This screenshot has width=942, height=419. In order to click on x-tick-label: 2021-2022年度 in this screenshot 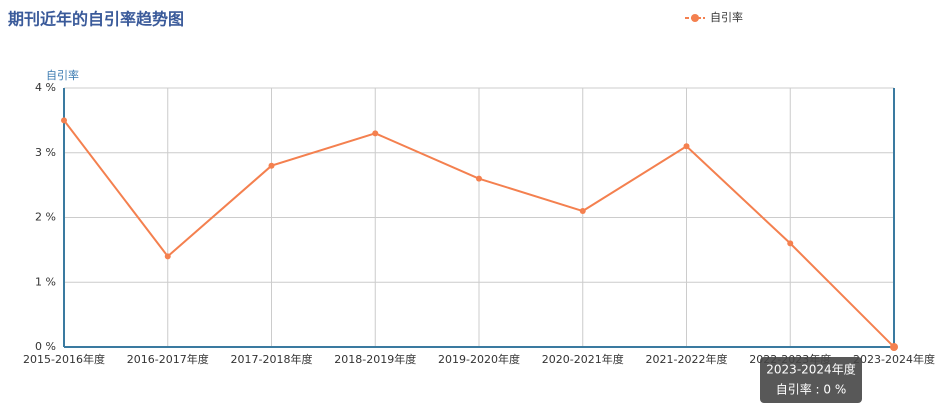, I will do `click(687, 359)`.